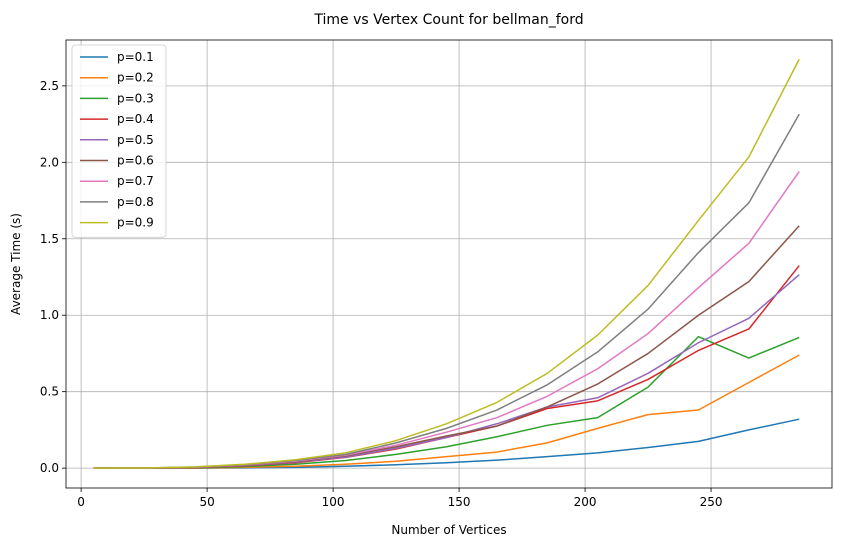  Describe the element at coordinates (135, 140) in the screenshot. I see `legend-label: p=0.5` at that location.